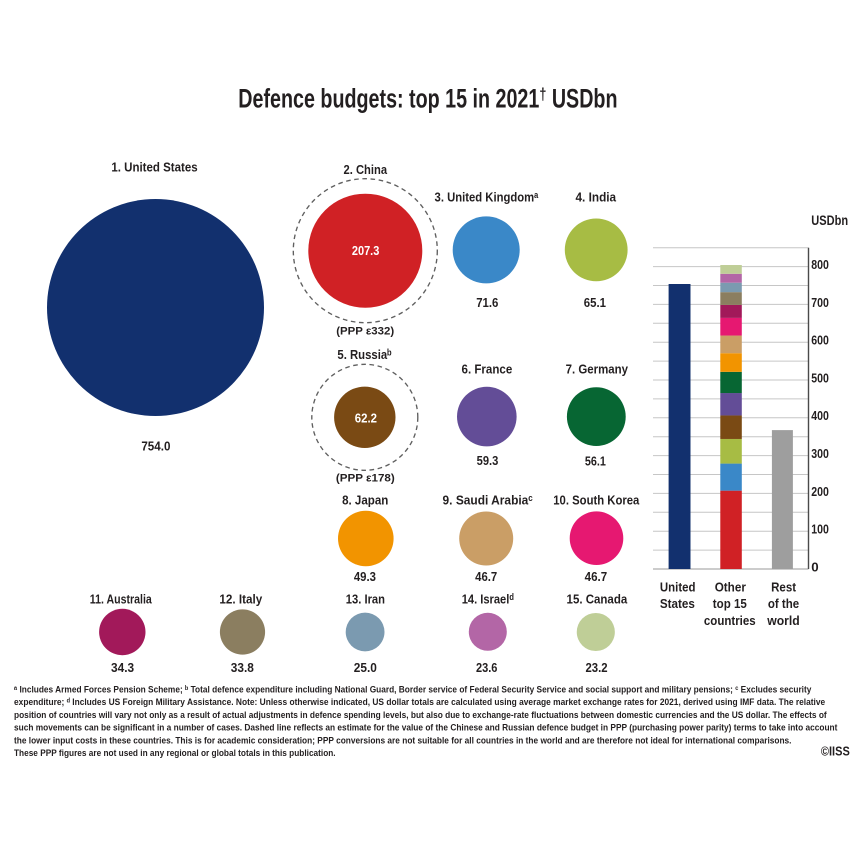 The image size is (865, 865). I want to click on svg-text: 700, so click(820, 302).